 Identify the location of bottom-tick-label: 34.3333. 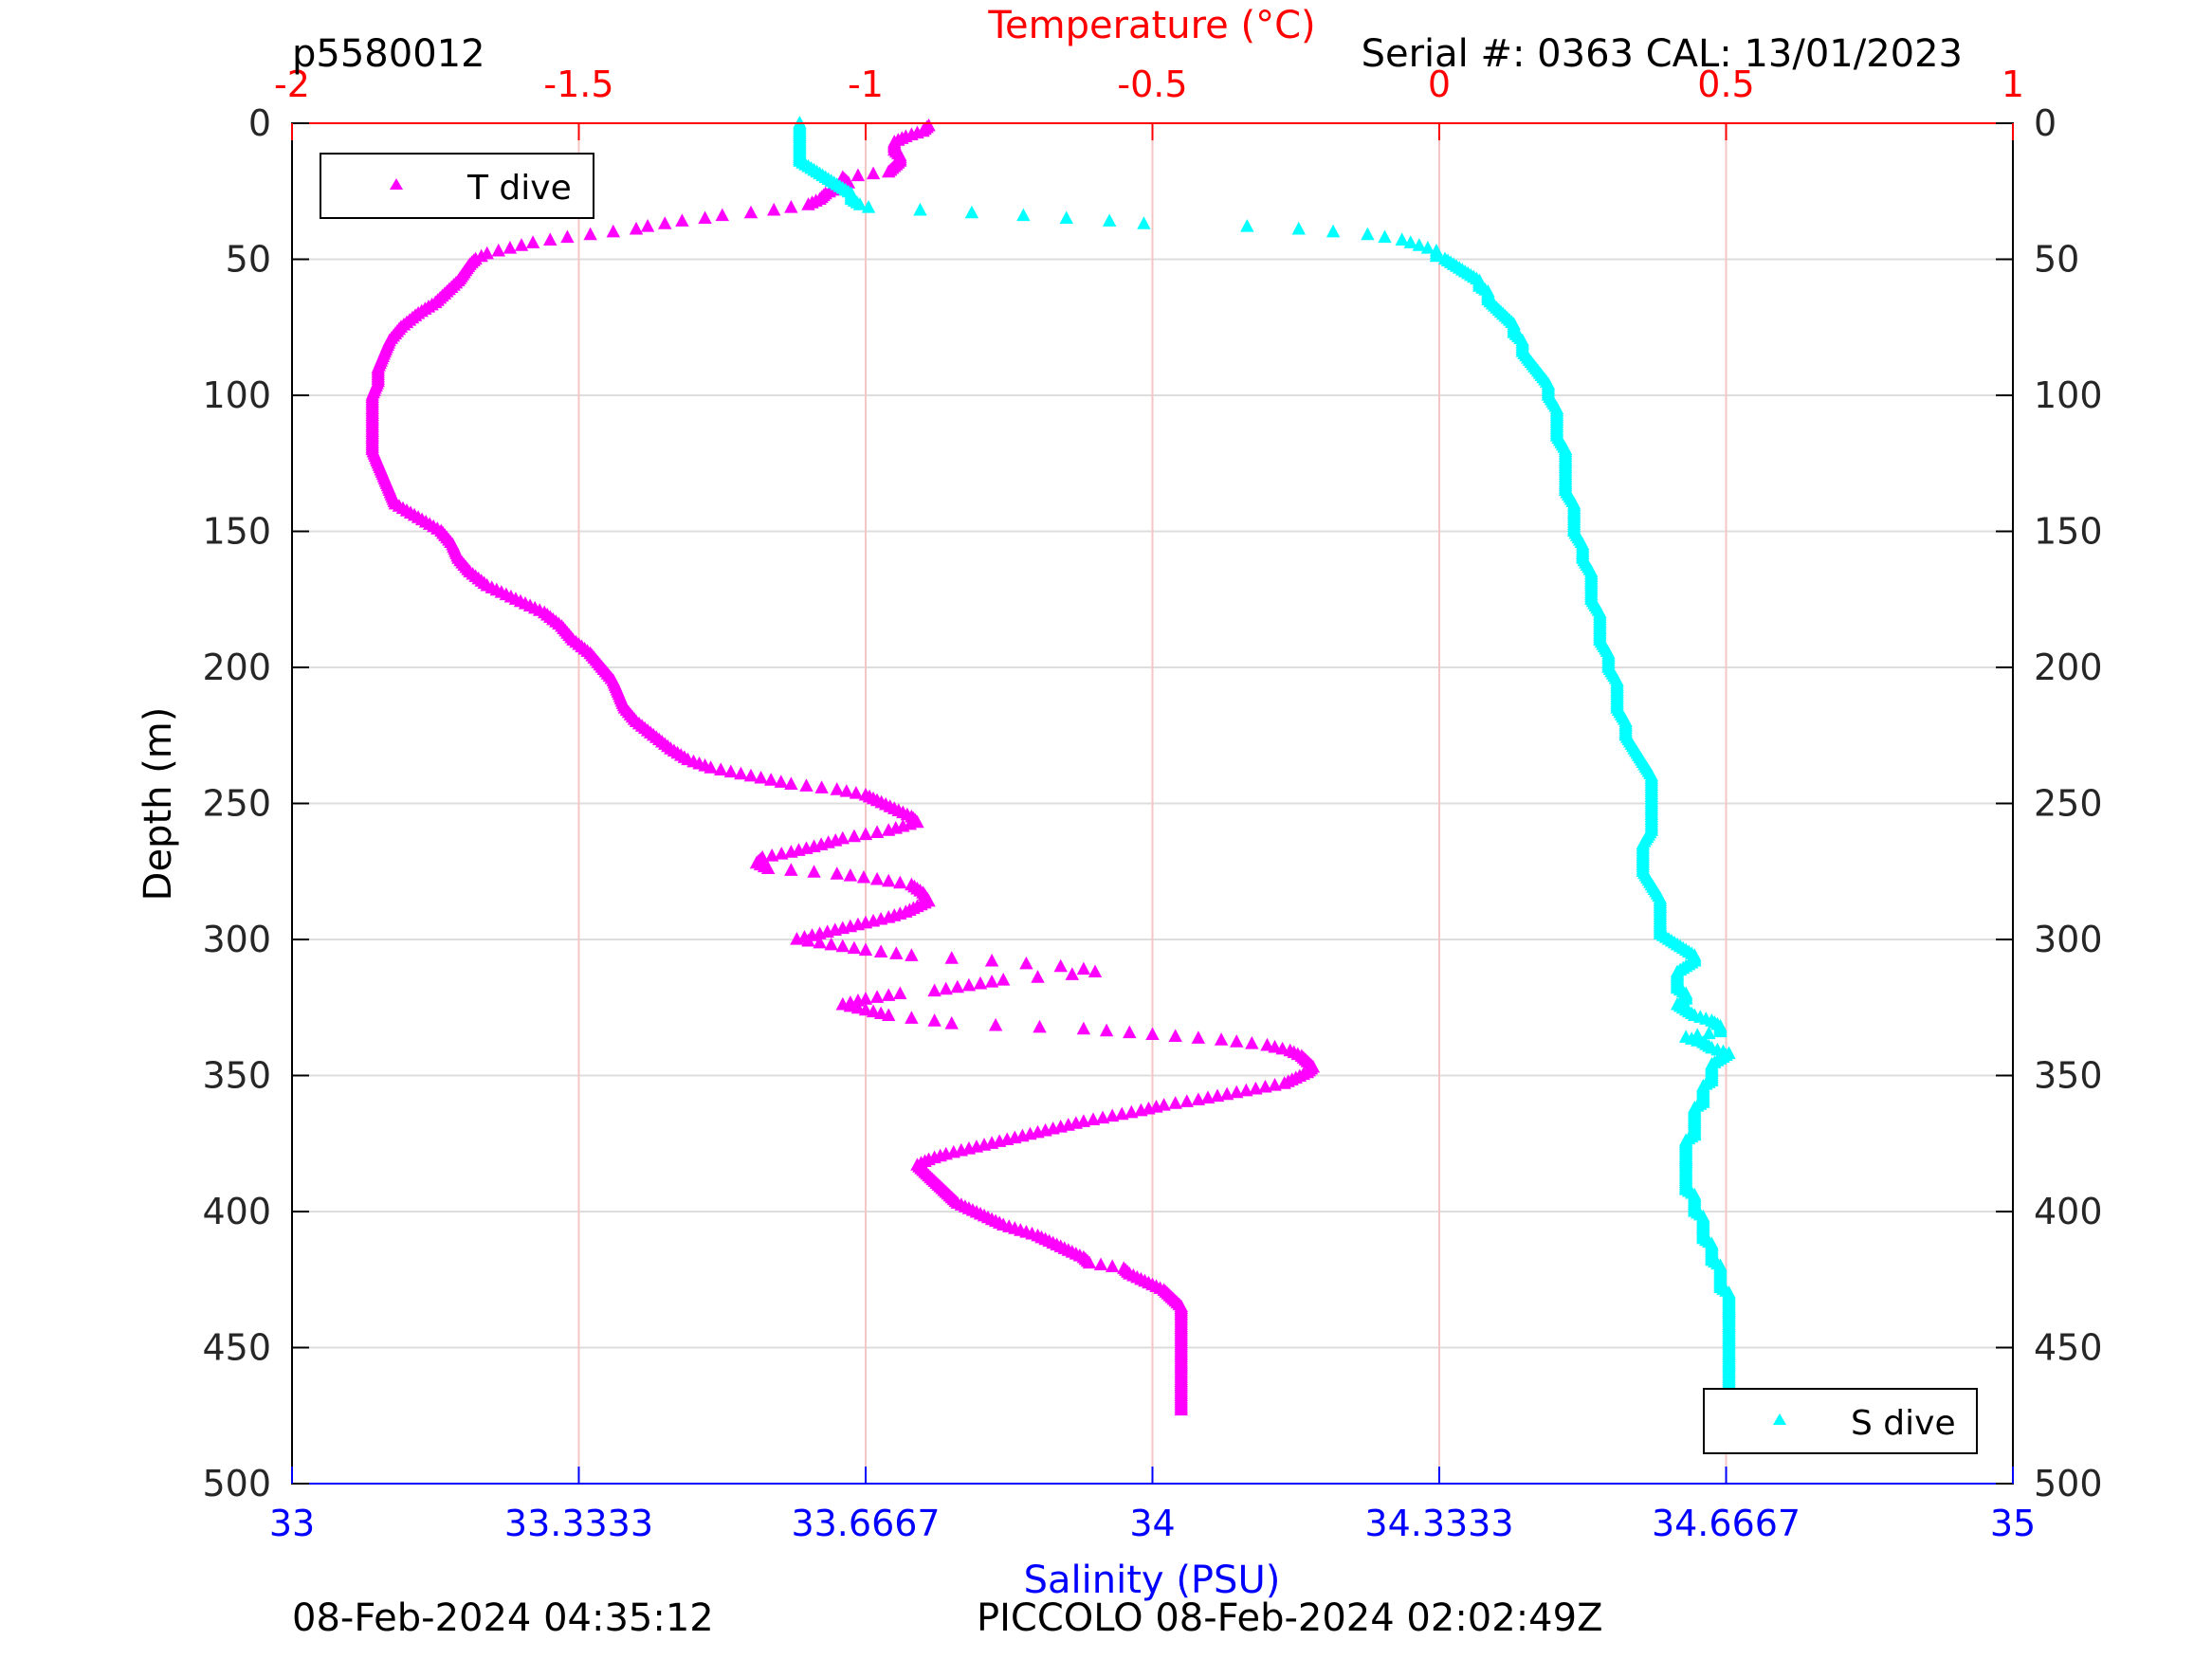
(1438, 1523).